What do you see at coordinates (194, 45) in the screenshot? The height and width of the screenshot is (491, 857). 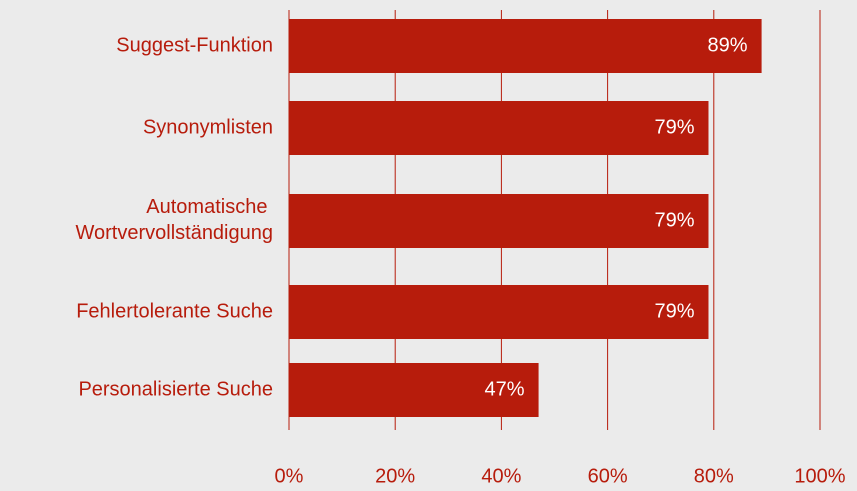 I see `category-label: Suggest-Funktion` at bounding box center [194, 45].